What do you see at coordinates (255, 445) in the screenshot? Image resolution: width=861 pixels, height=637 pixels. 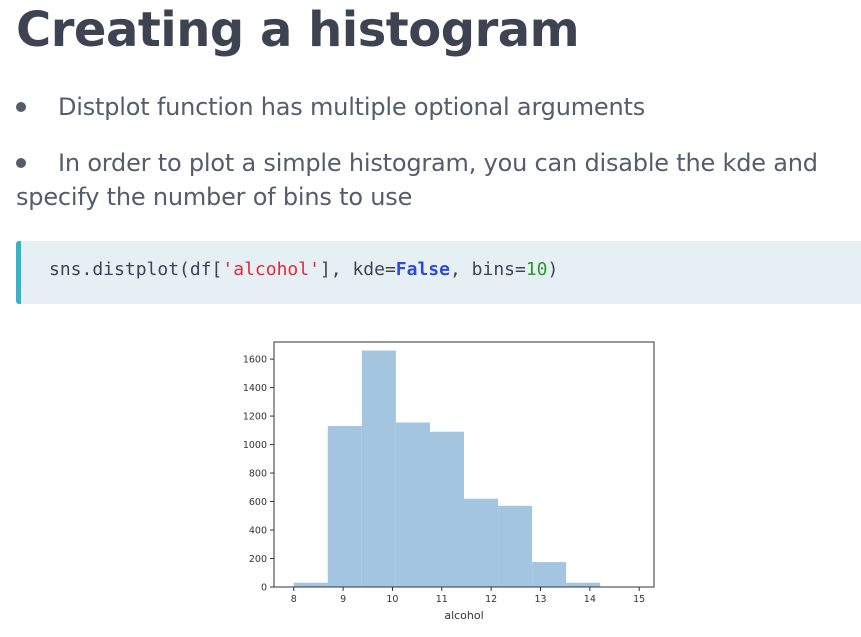 I see `y-tick-label: 1000` at bounding box center [255, 445].